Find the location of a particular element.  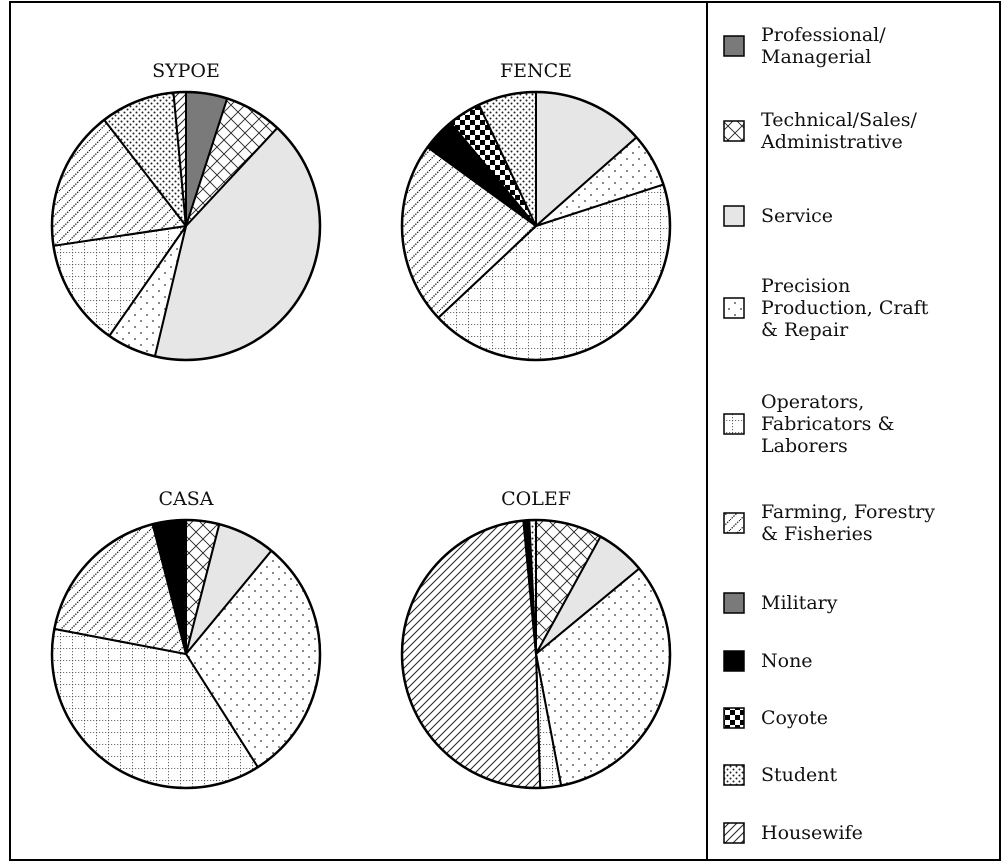

legend-label: Laborers is located at coordinates (804, 446).